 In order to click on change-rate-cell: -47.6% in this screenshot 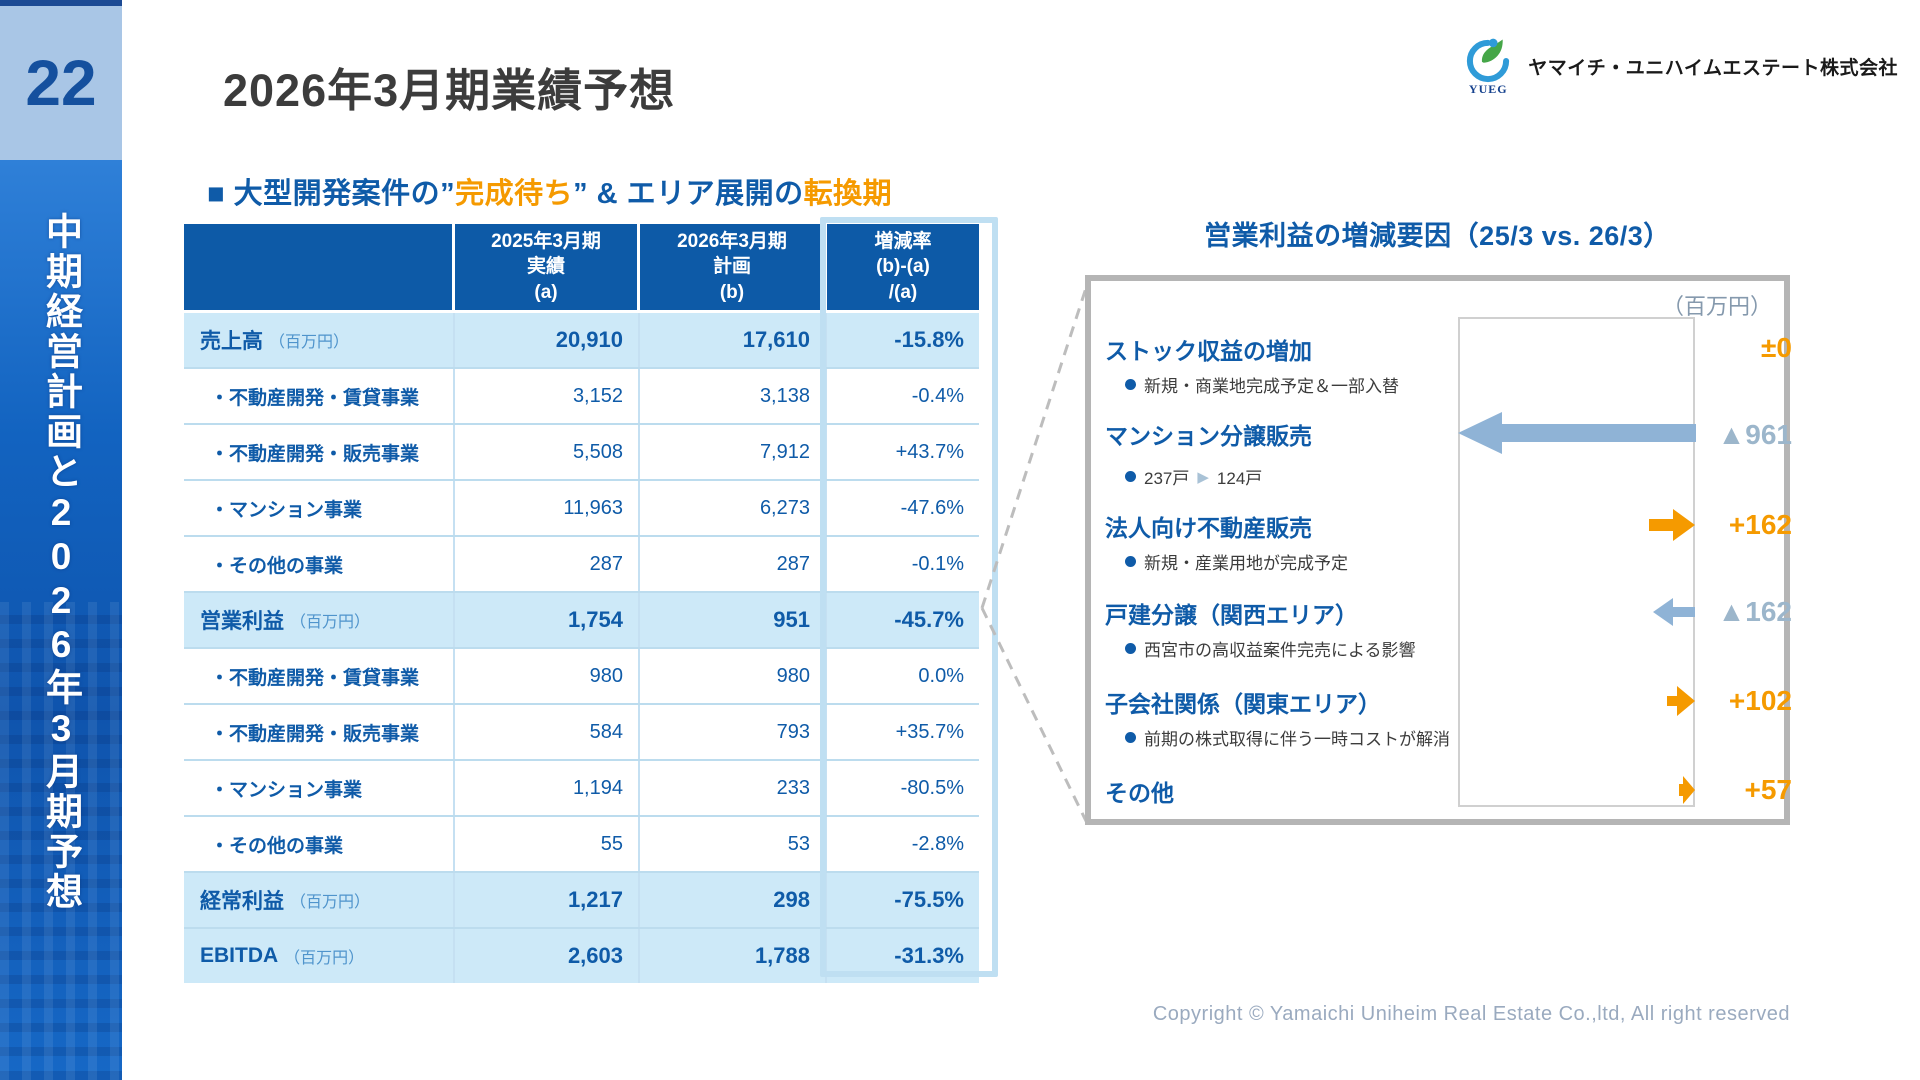, I will do `click(932, 507)`.